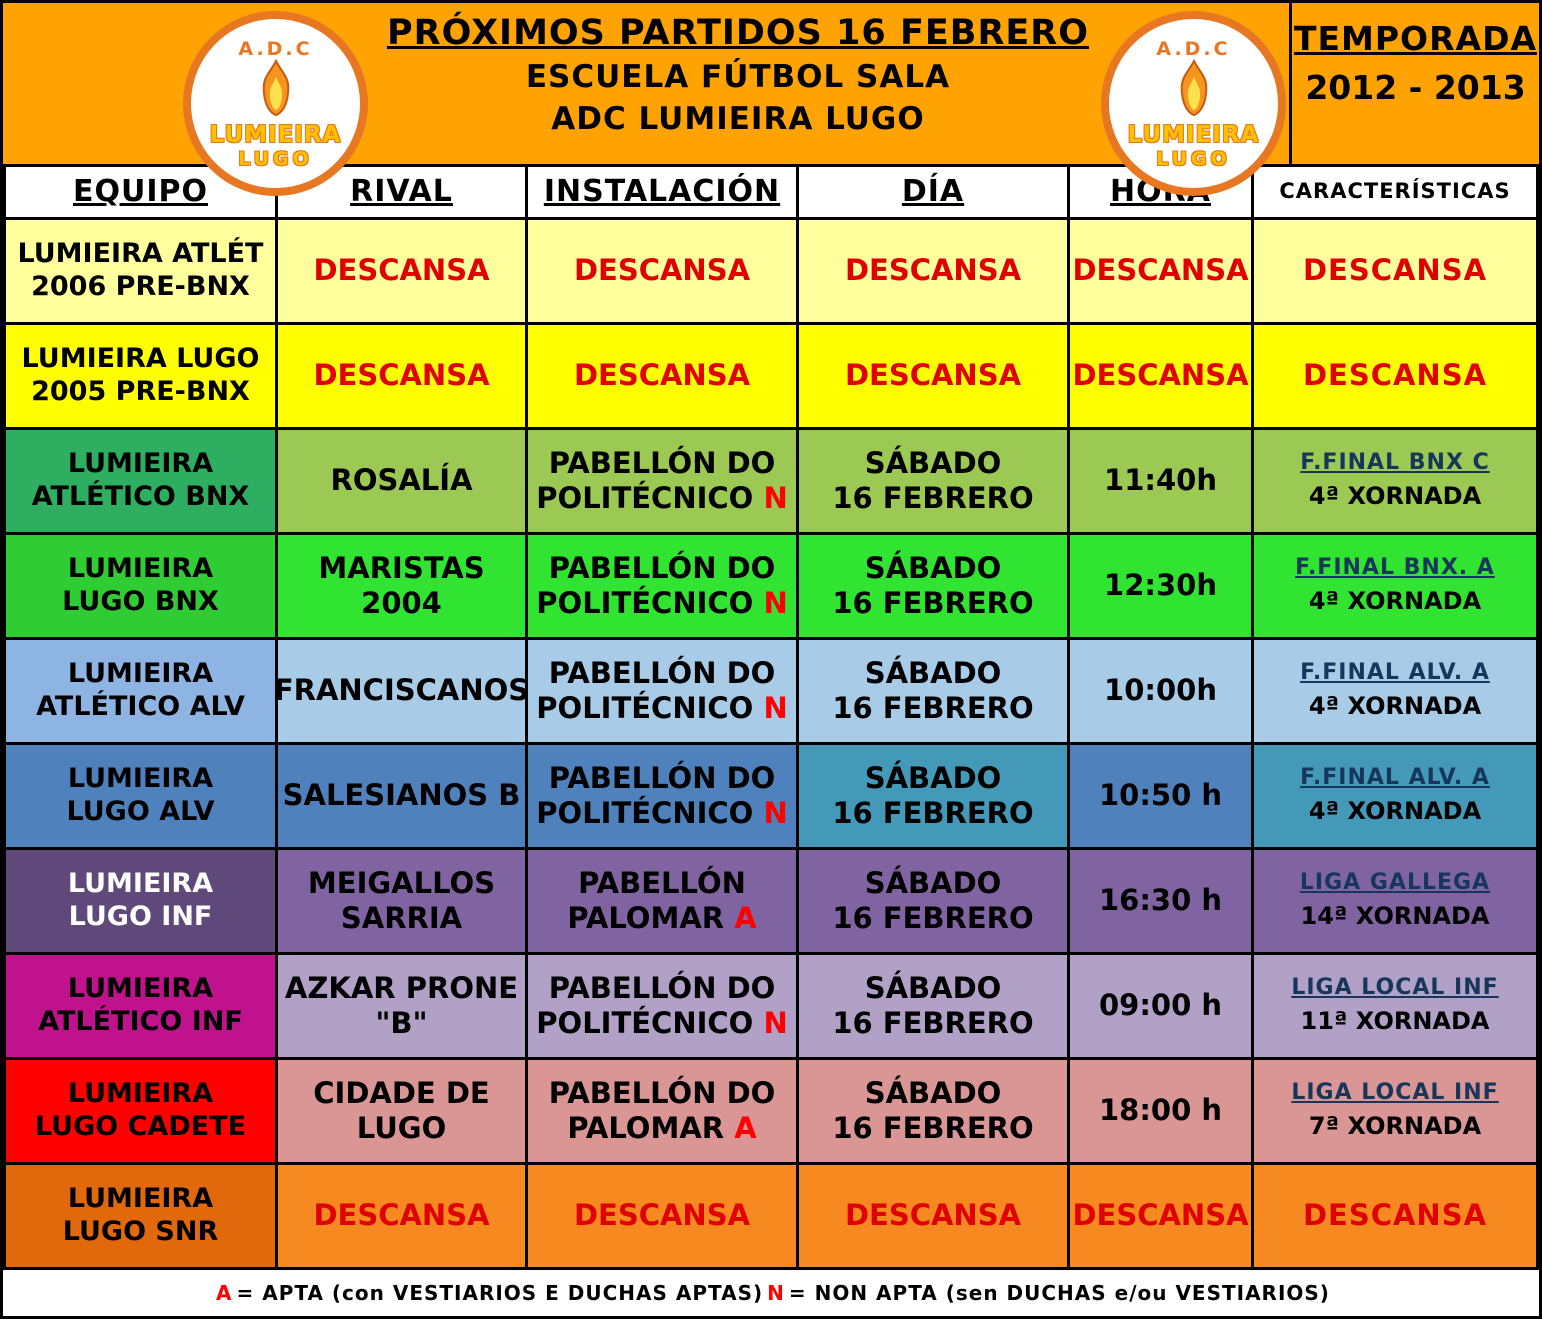 The image size is (1542, 1319). I want to click on legend-nonapta-flag: N, so click(776, 1293).